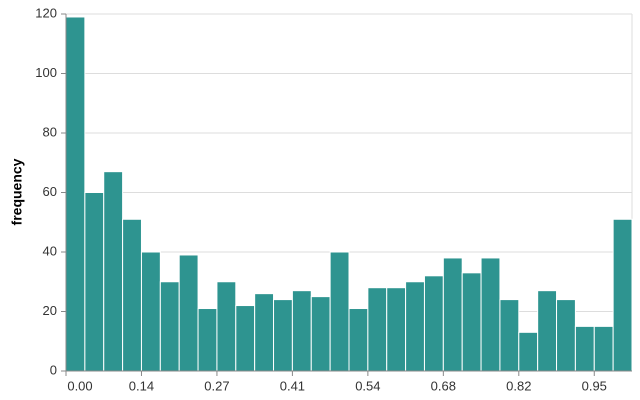 This screenshot has width=640, height=400. I want to click on x-tick-label: 0.82, so click(518, 385).